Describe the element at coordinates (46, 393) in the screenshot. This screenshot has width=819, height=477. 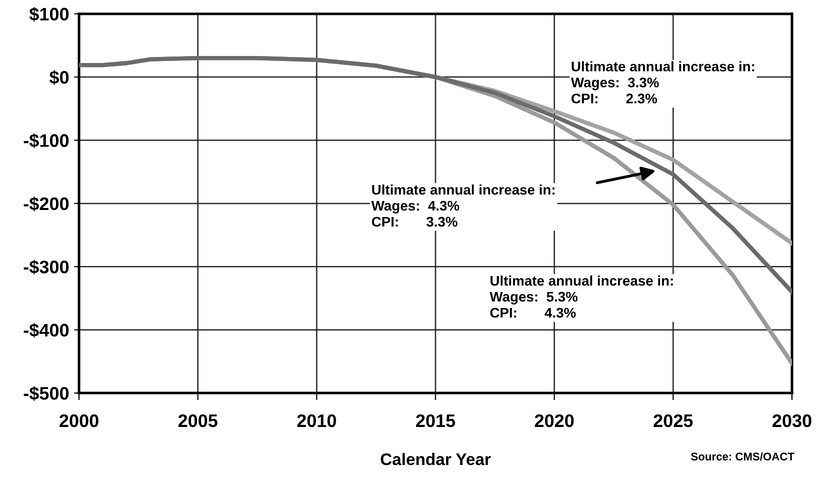
I see `y-tick-label: -$500` at that location.